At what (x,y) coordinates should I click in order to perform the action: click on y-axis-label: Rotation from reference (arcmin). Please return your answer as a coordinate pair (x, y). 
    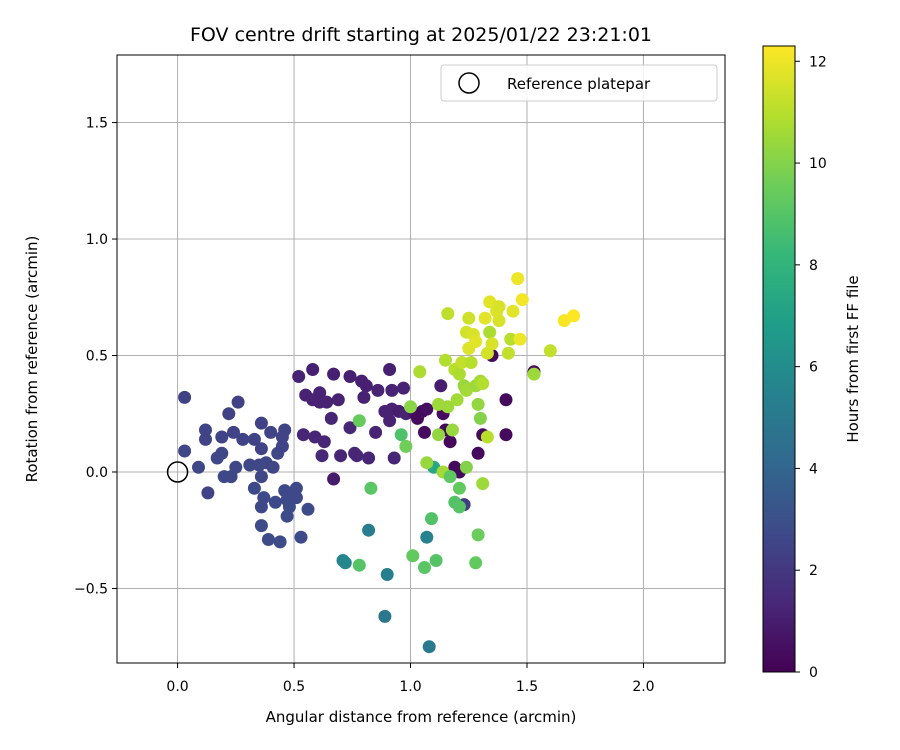
    Looking at the image, I should click on (32, 359).